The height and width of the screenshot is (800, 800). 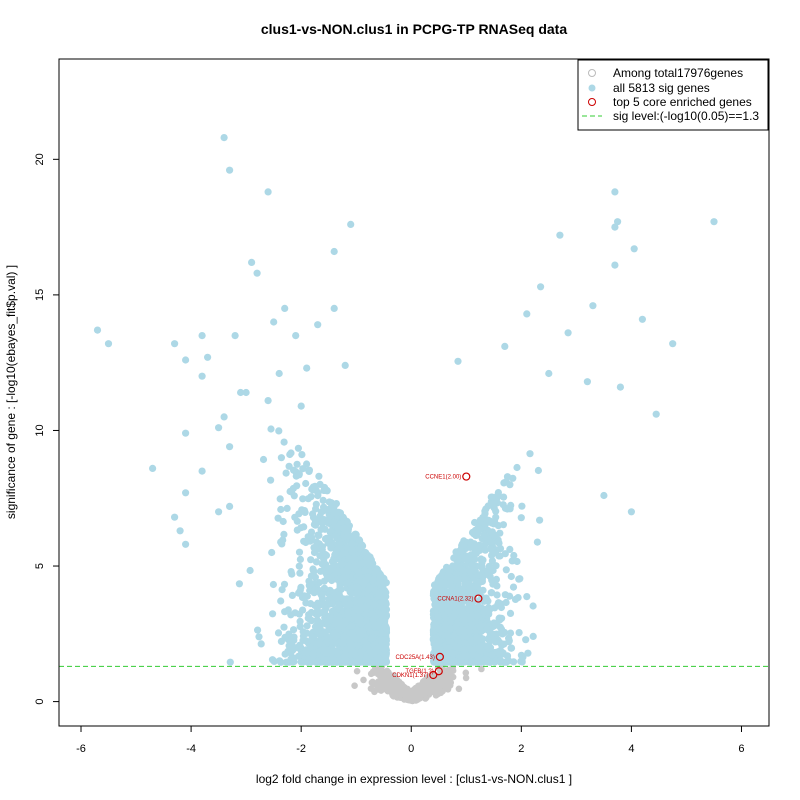 I want to click on core-gene-label: CCNA1(2.32), so click(x=455, y=600).